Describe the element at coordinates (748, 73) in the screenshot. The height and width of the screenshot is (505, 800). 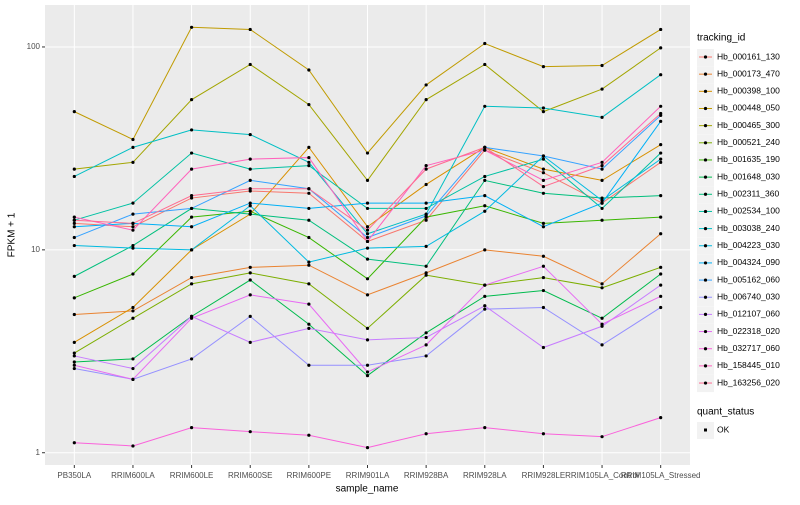
I see `legend-label: Hb_000173_470` at that location.